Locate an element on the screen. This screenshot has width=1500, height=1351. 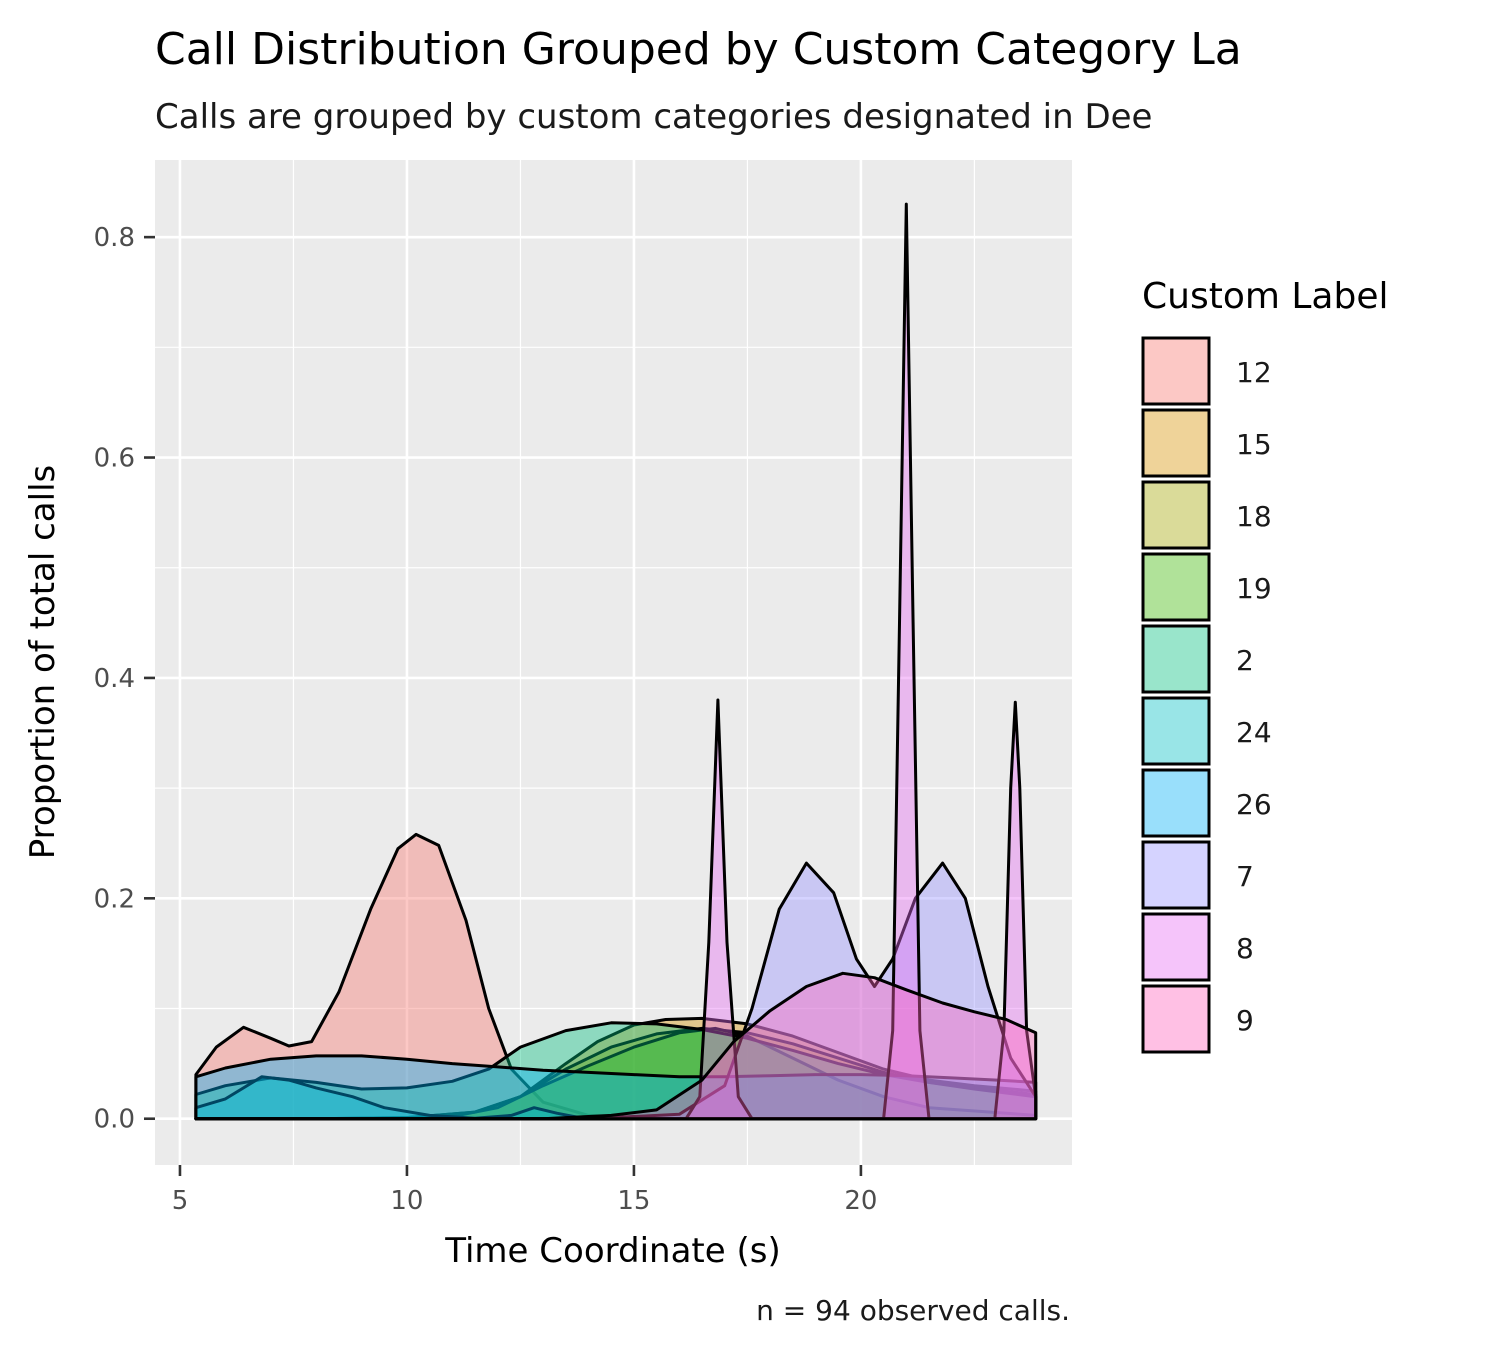
legend: 12 15 18 19 2 24 26 7 8 9 is located at coordinates (1206, 695).